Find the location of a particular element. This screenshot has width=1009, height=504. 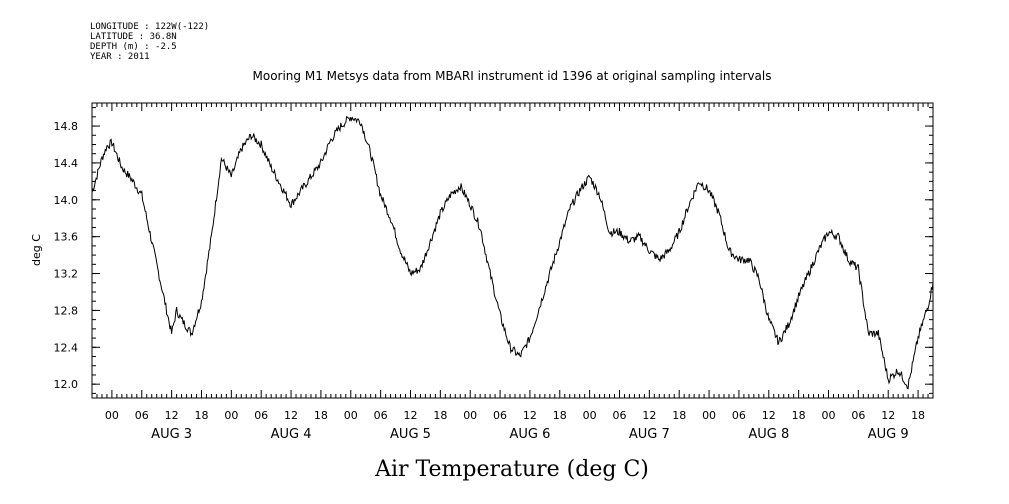

y-tick-label: 12.4 is located at coordinates (66, 347).